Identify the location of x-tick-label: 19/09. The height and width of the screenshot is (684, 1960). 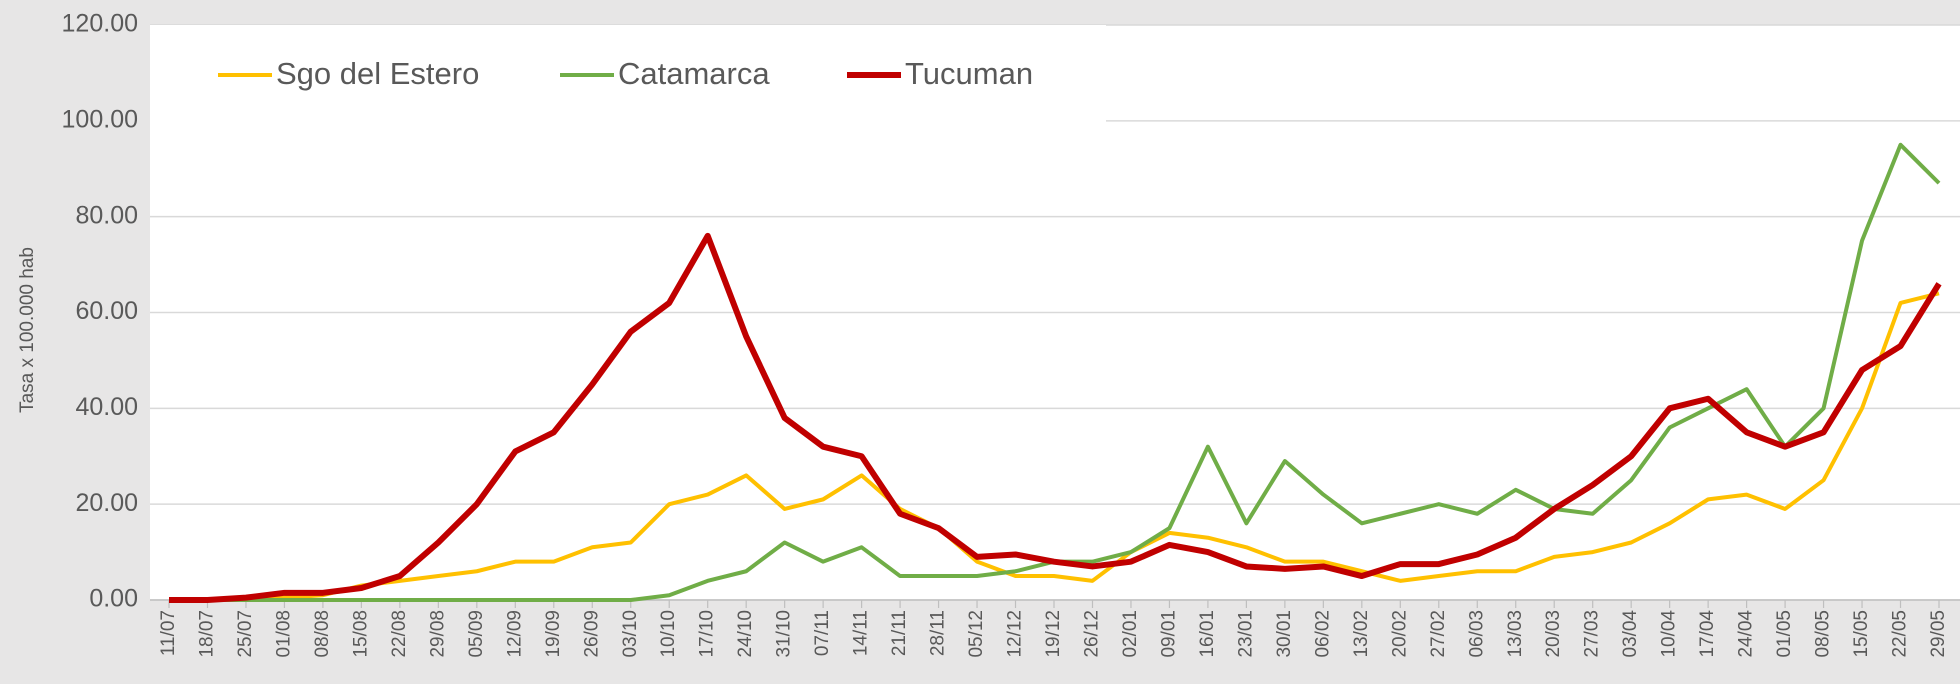
(553, 634).